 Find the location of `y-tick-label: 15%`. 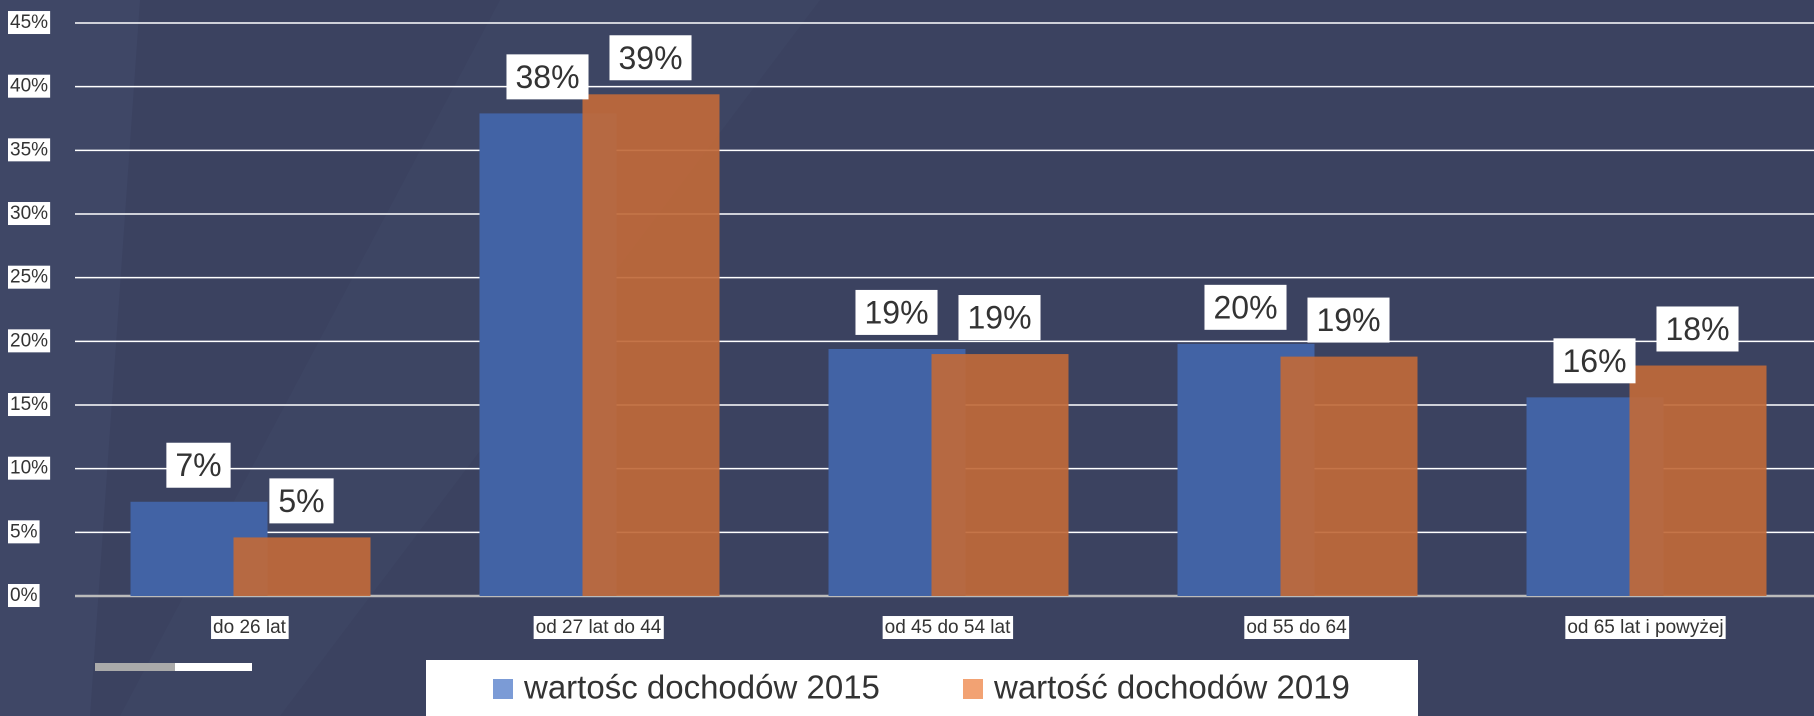

y-tick-label: 15% is located at coordinates (29, 404).